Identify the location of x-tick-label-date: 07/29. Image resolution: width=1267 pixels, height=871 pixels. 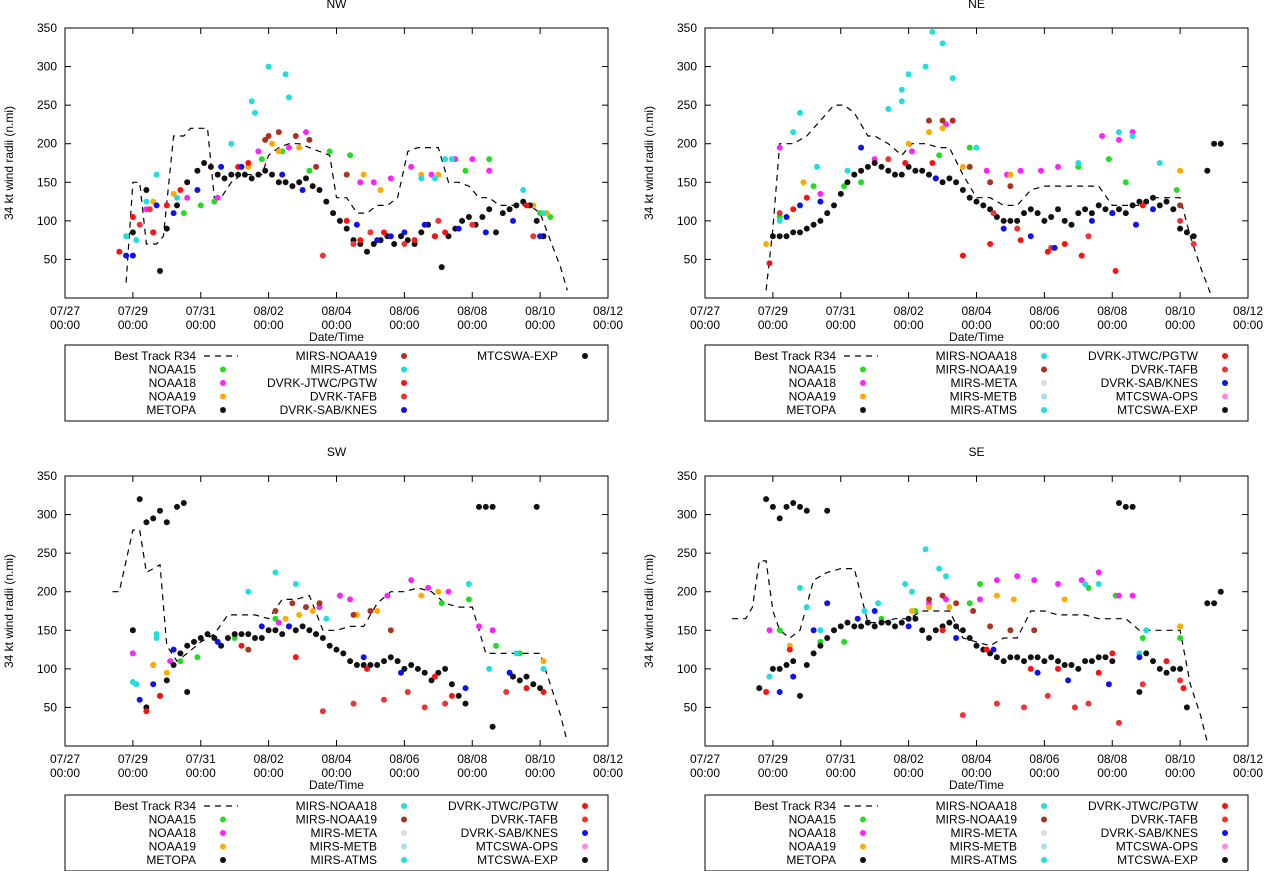
(133, 759).